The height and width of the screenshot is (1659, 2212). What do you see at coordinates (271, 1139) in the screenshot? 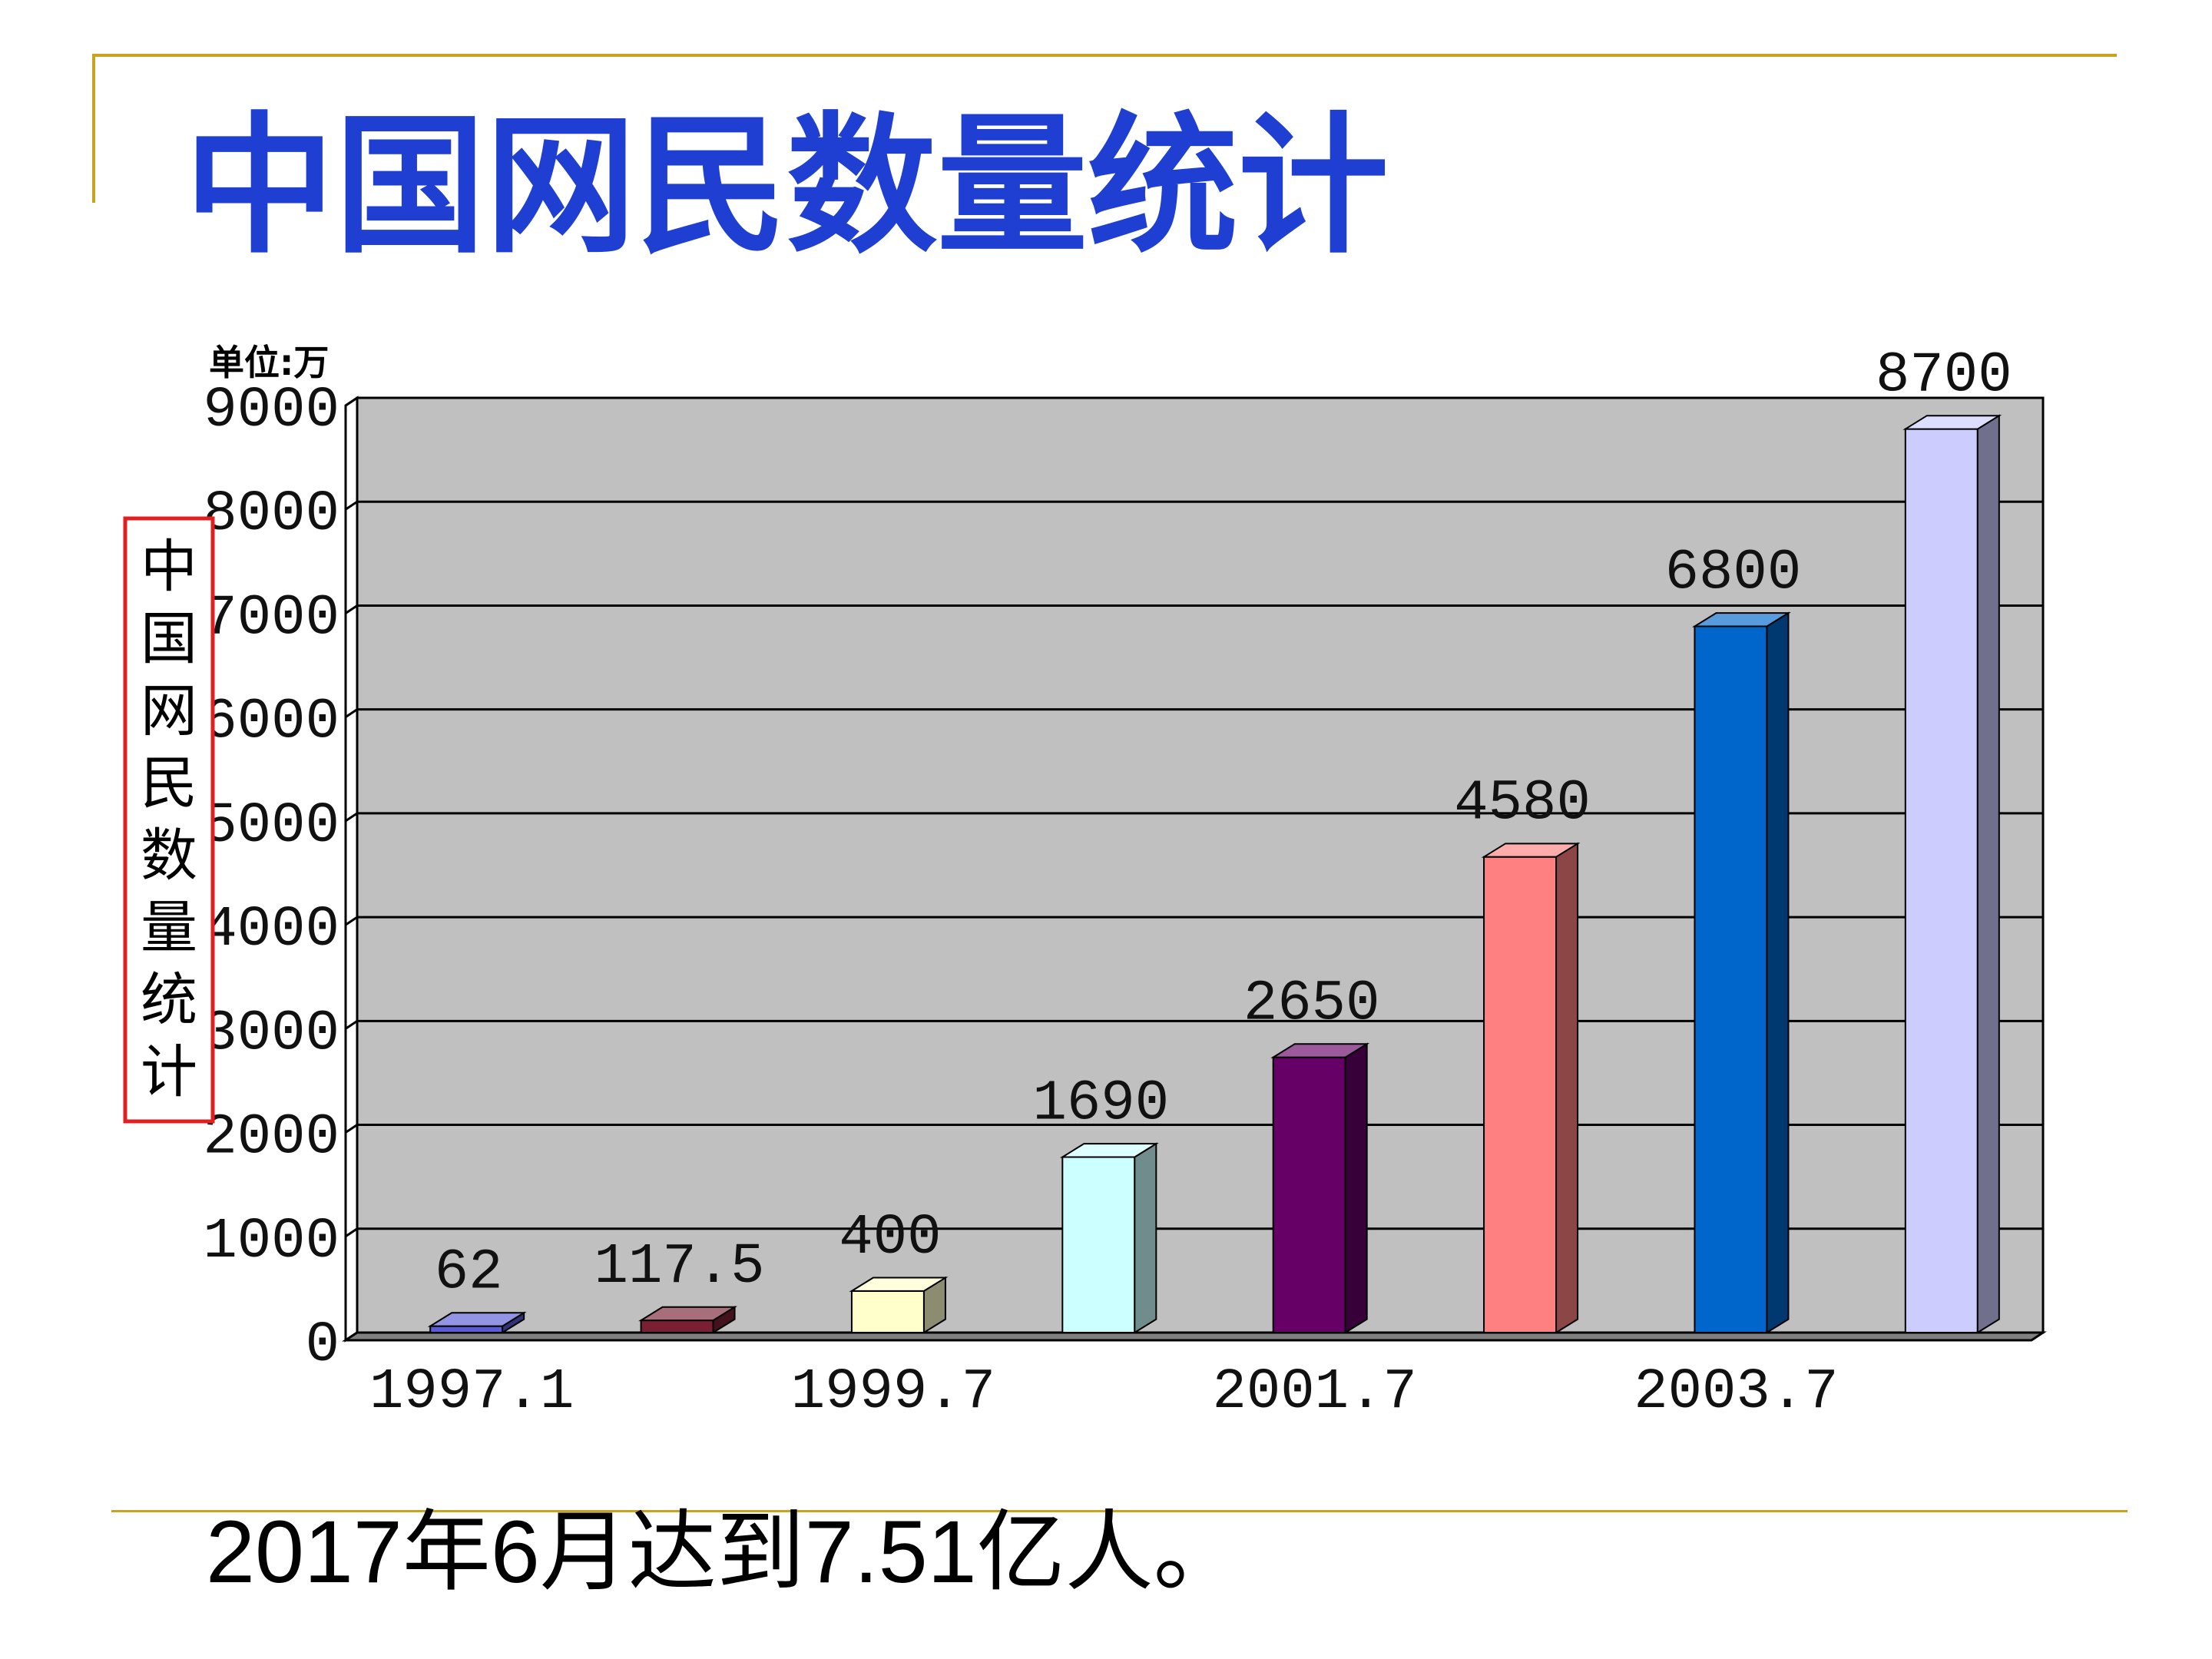
I see `y-tick-label: 2000` at bounding box center [271, 1139].